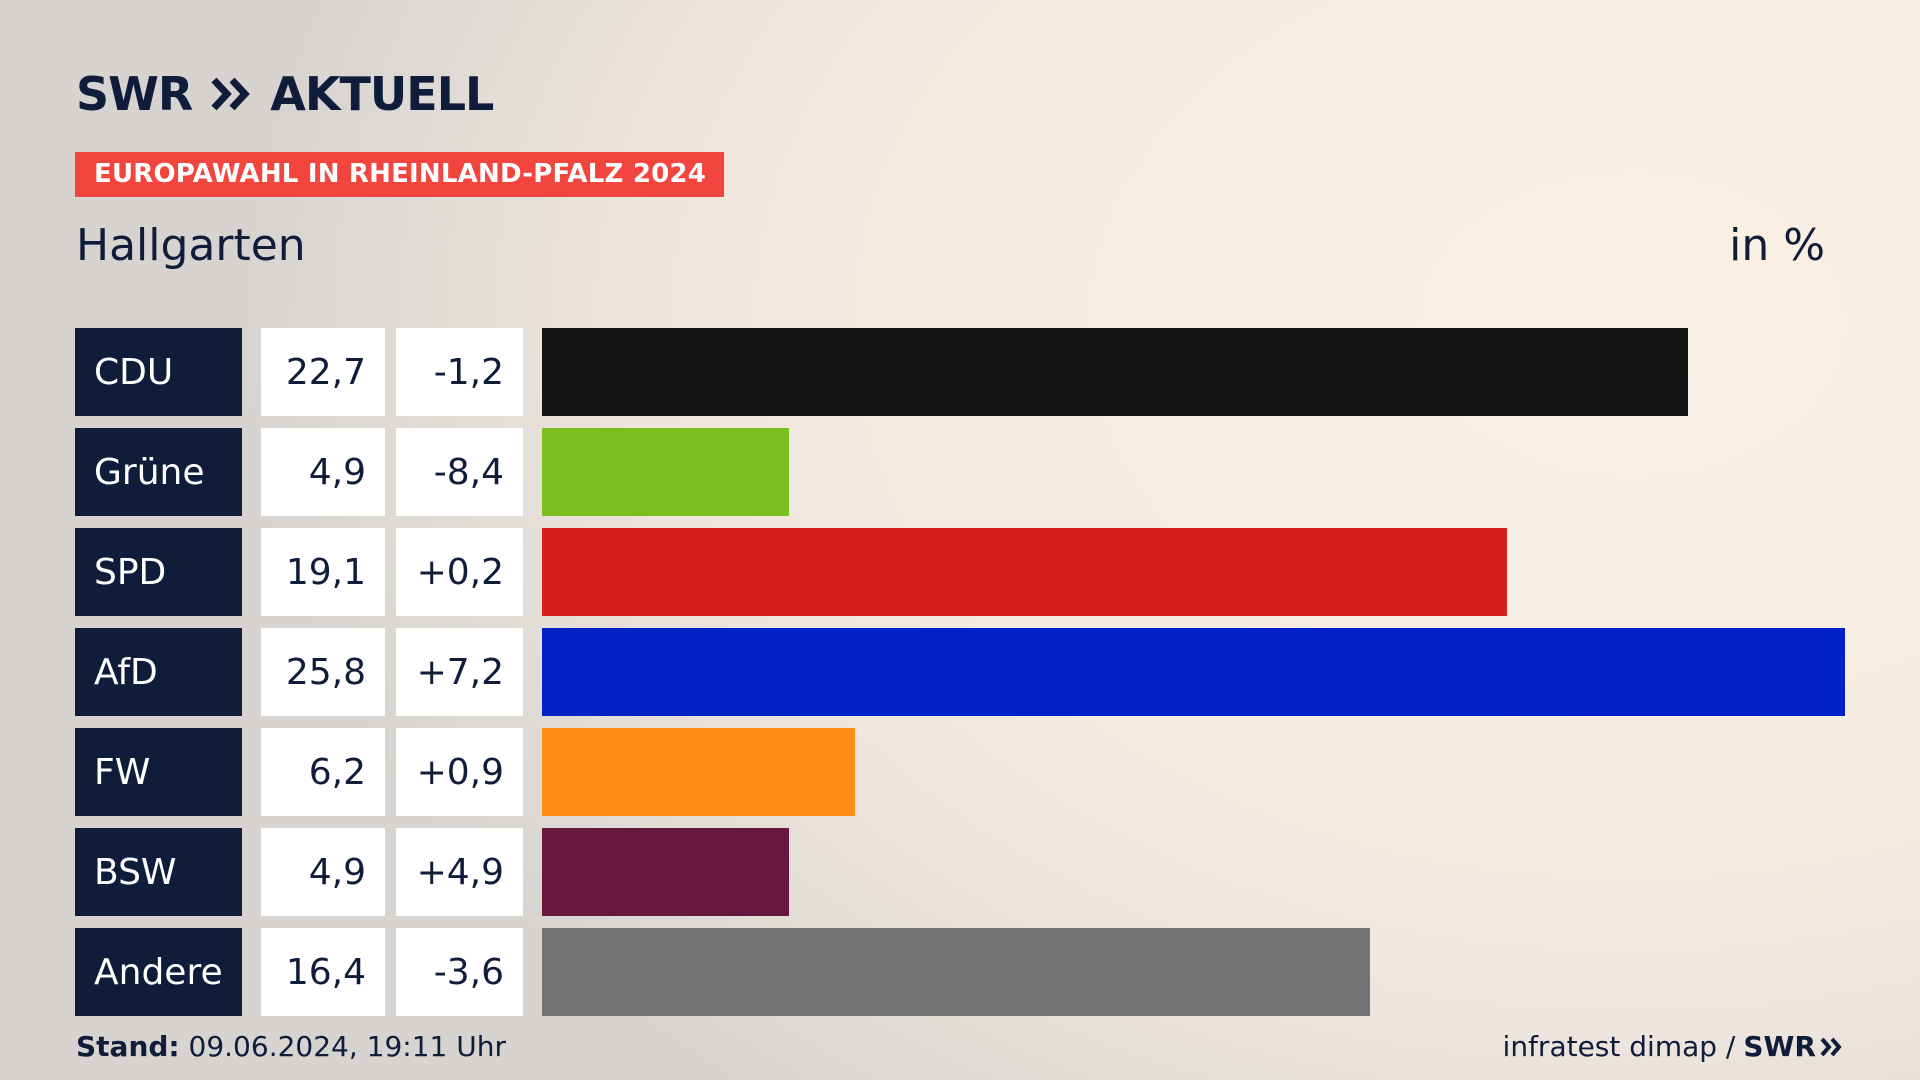 The image size is (1920, 1080). What do you see at coordinates (122, 772) in the screenshot?
I see `party-label: FW` at bounding box center [122, 772].